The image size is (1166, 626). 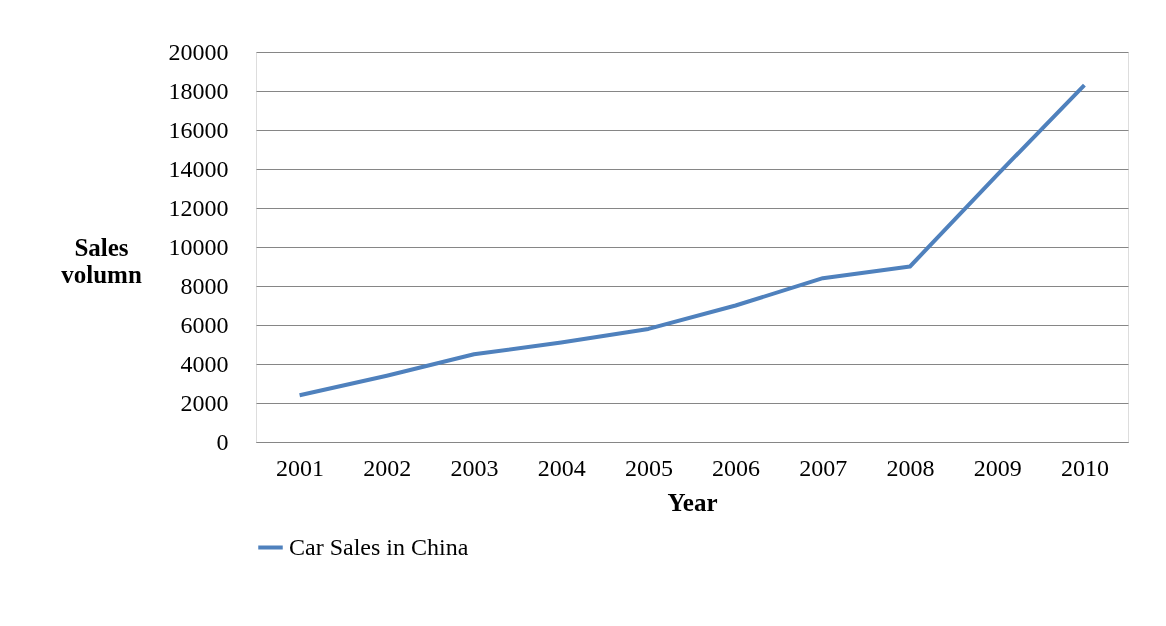 What do you see at coordinates (101, 260) in the screenshot?
I see `y-axis-title: Sales volumn` at bounding box center [101, 260].